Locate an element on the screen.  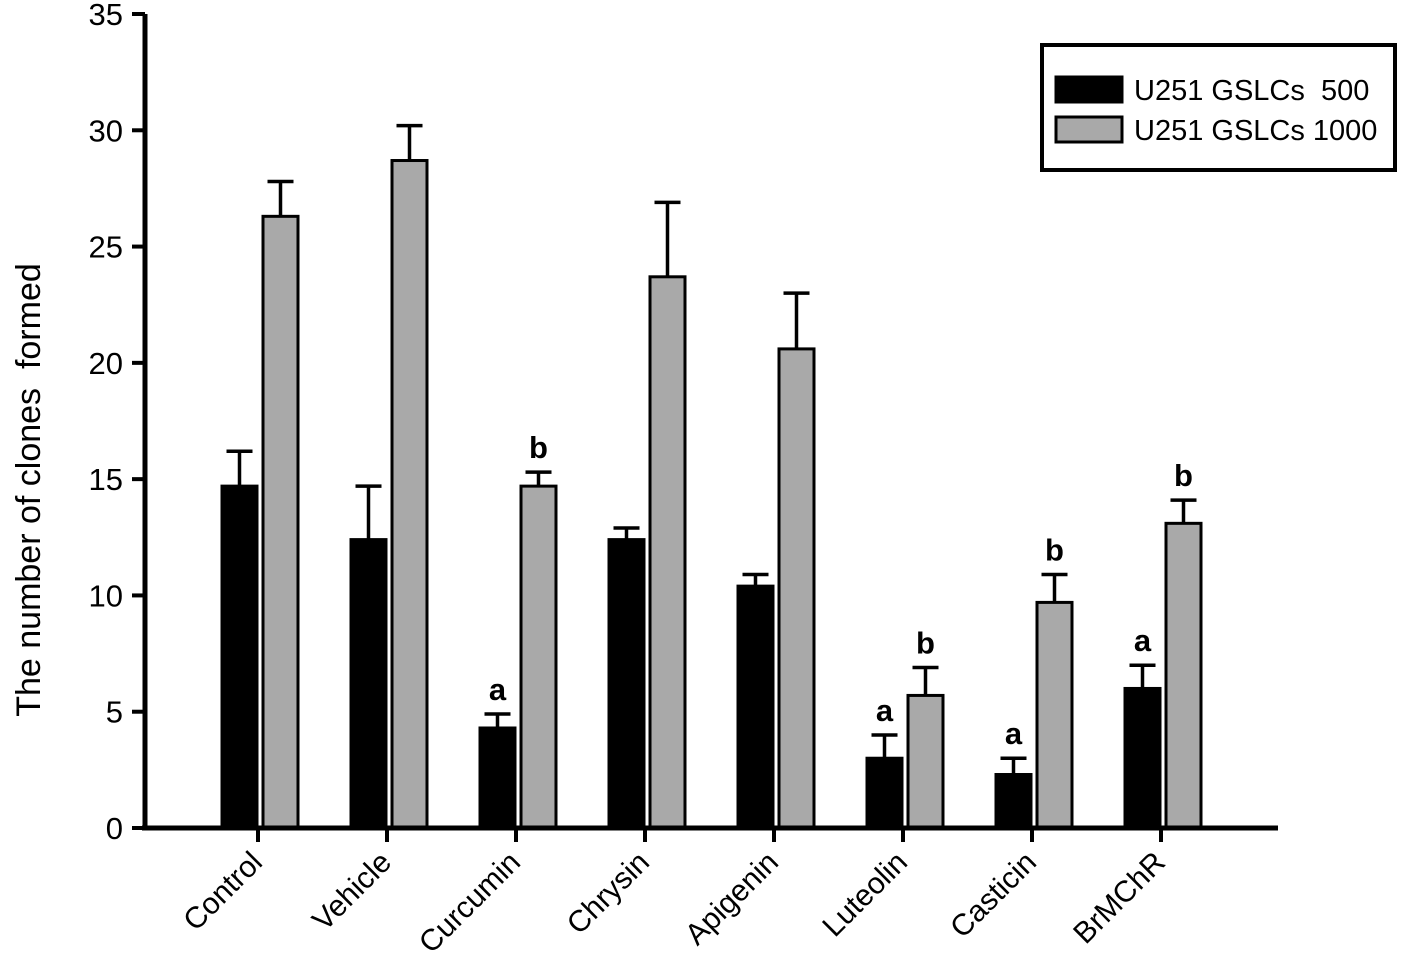
bar-Control-series0 is located at coordinates (239, 657).